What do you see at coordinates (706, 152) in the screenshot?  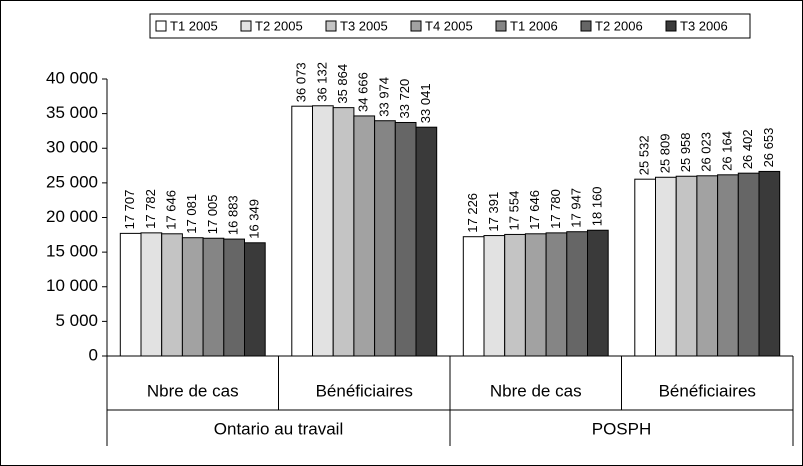 I see `value-label: 26 023` at bounding box center [706, 152].